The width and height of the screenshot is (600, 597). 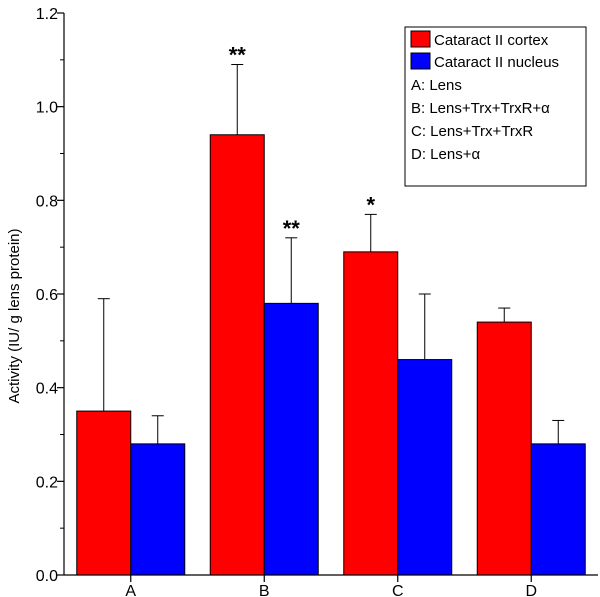 I want to click on legend-note-b: B: Lens+Trx+TrxR+α, so click(x=480, y=108).